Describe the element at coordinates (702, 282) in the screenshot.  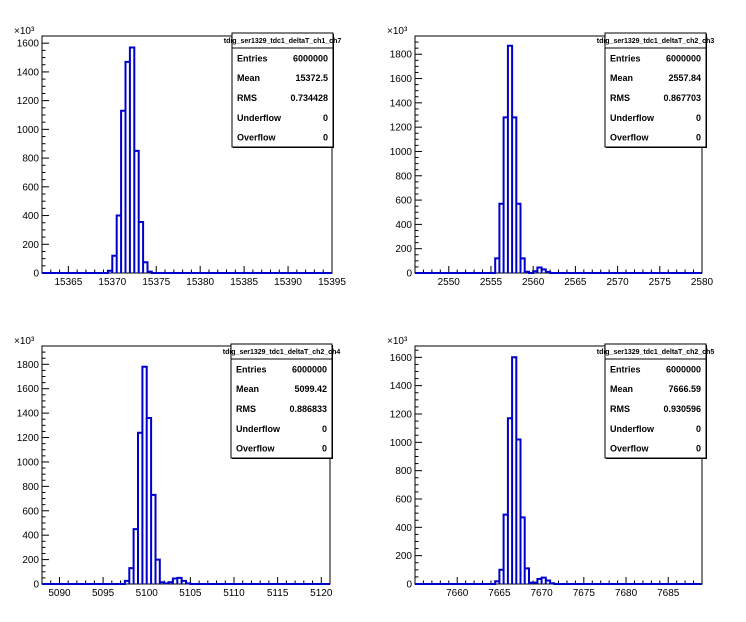
I see `x-tick-label: 2580` at that location.